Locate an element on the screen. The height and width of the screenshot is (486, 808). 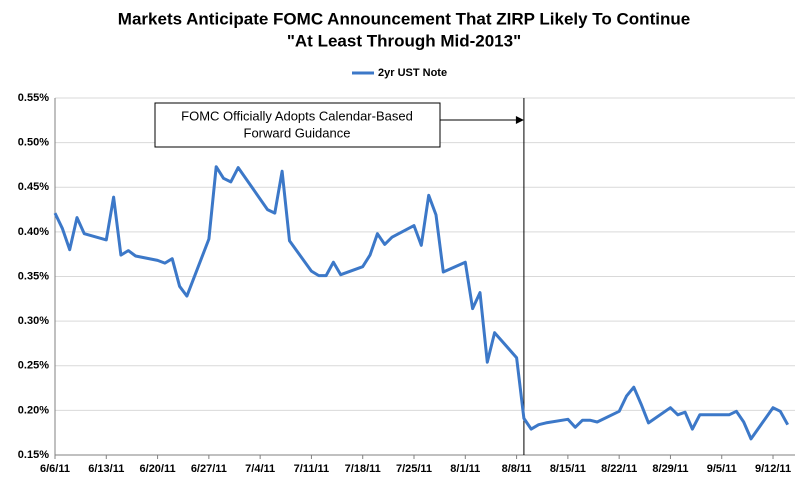
x-tick-label: 9/5/11 is located at coordinates (722, 469).